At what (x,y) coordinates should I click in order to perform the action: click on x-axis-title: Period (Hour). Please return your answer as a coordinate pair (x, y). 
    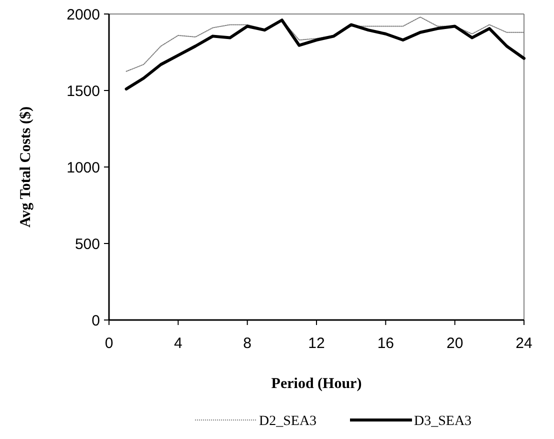
    Looking at the image, I should click on (316, 384).